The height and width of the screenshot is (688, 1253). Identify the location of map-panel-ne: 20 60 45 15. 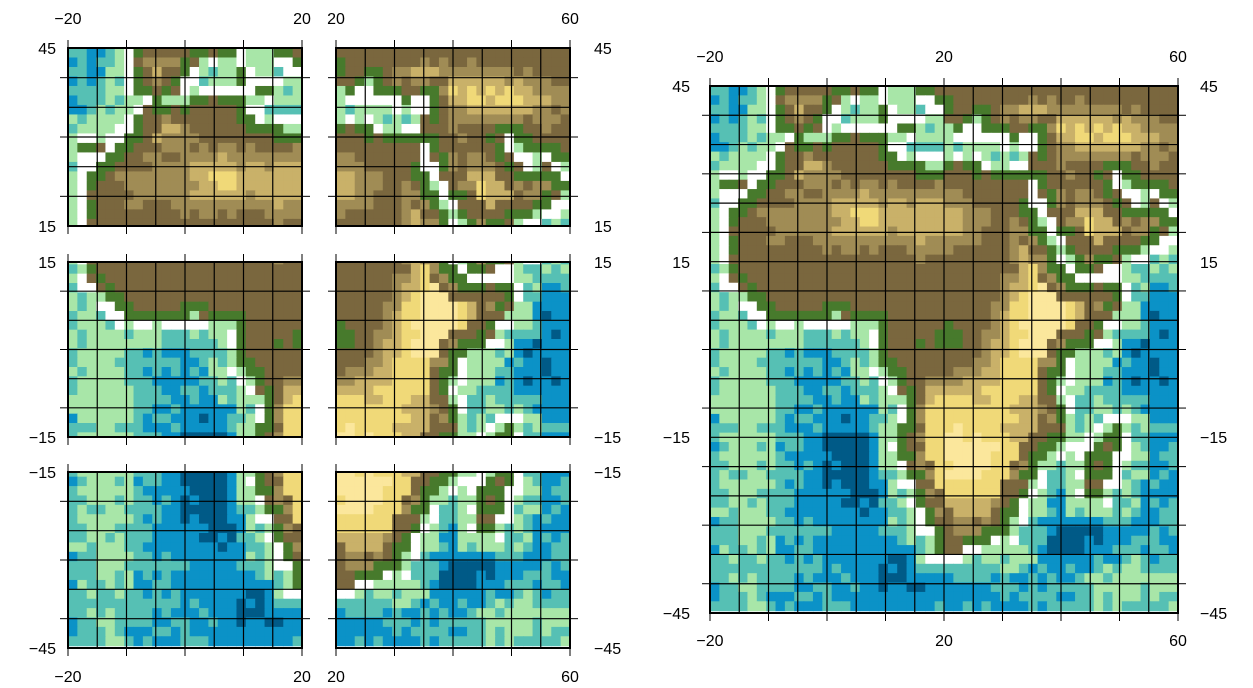
(469, 123).